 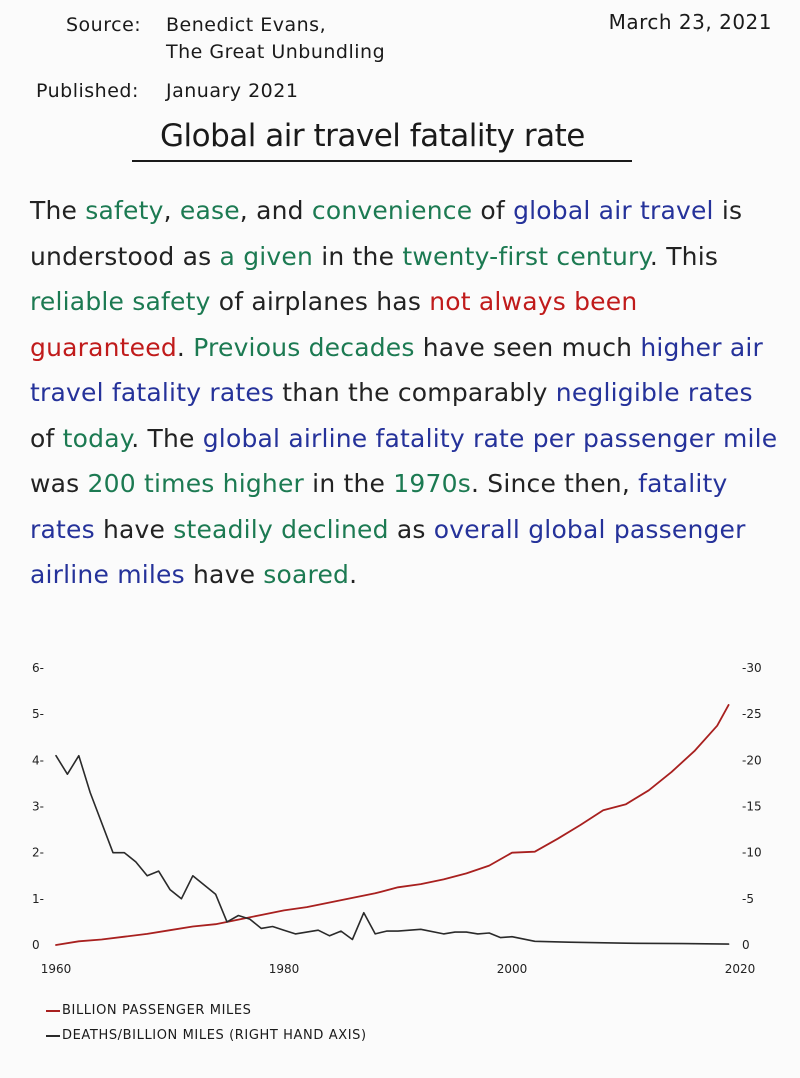 What do you see at coordinates (276, 52) in the screenshot?
I see `source-line-2: The Great Unbundling` at bounding box center [276, 52].